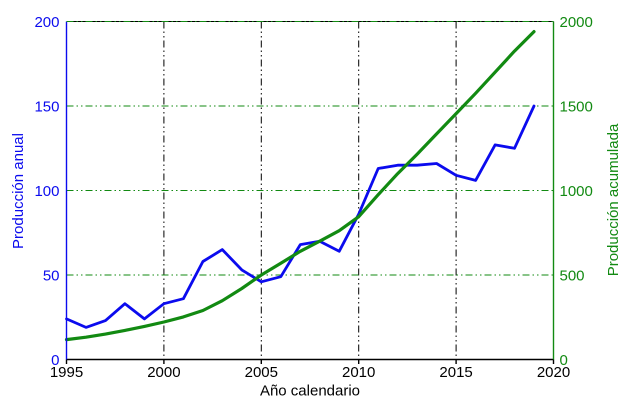 Image resolution: width=633 pixels, height=401 pixels. Describe the element at coordinates (553, 372) in the screenshot. I see `x-tick-label-2020: 2020` at that location.